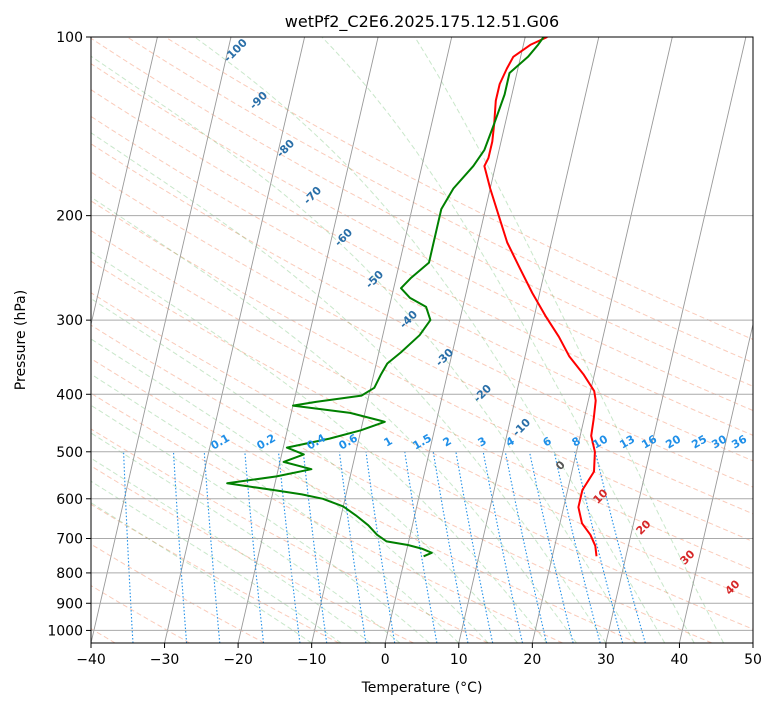 The image size is (775, 708). I want to click on mixing-ratio-label: 1, so click(388, 441).